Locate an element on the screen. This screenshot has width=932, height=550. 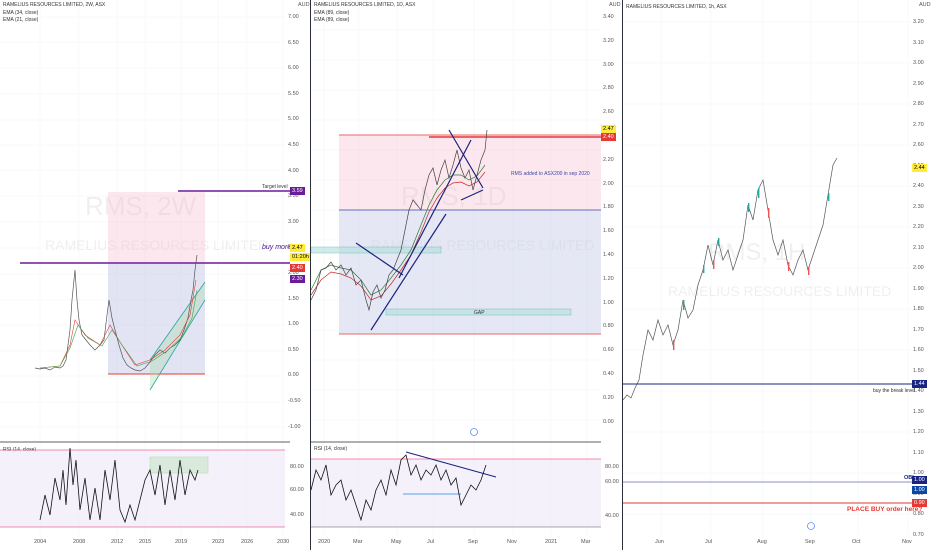
rsi-tick: 60.00 is located at coordinates (612, 482).